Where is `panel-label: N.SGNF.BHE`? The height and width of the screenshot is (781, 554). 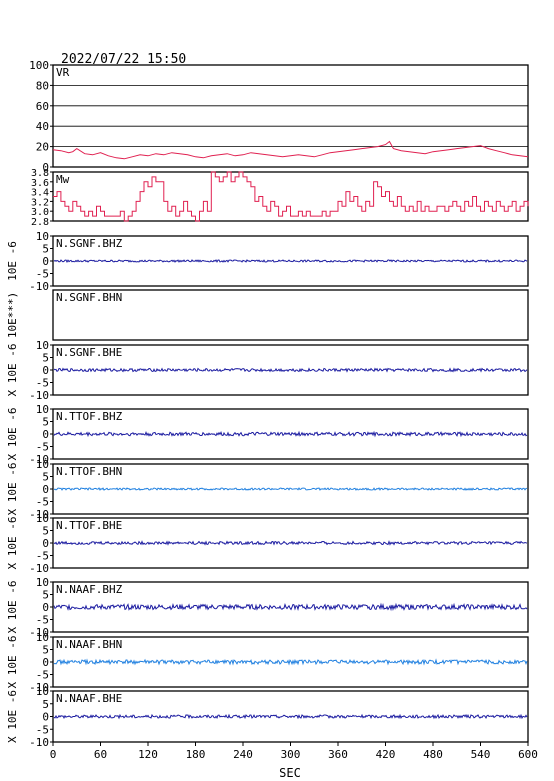 panel-label: N.SGNF.BHE is located at coordinates (89, 352).